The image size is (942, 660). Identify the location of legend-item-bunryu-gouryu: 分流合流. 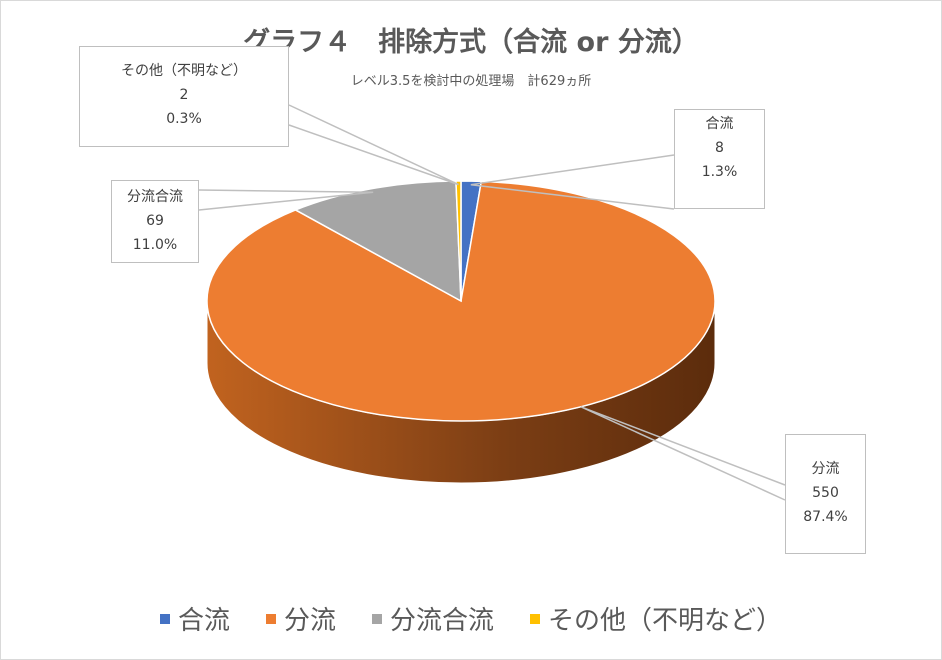
(433, 618).